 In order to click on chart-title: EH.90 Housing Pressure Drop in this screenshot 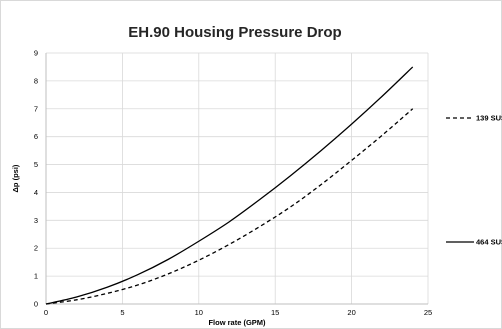, I will do `click(235, 32)`.